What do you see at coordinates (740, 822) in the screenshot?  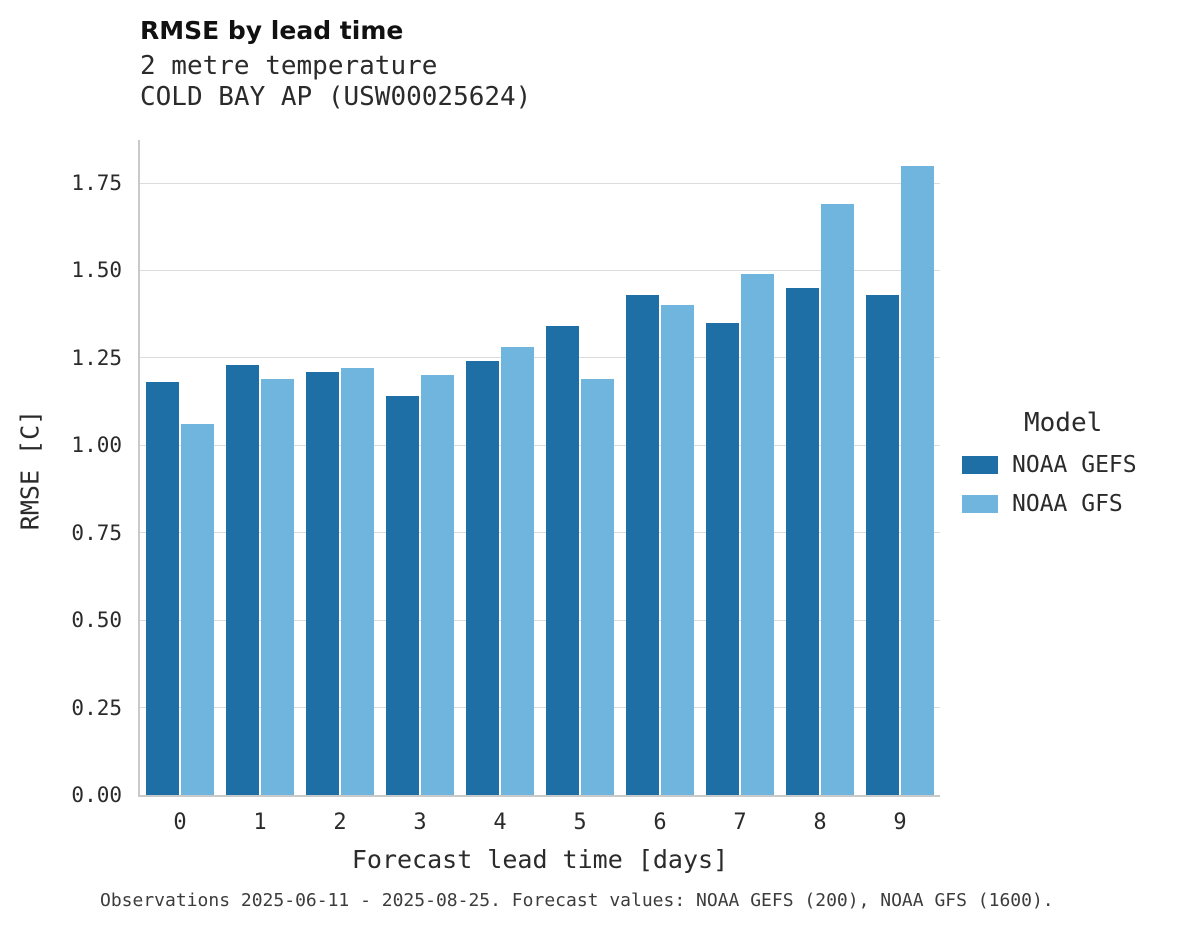 I see `x-tick-label: 7` at bounding box center [740, 822].